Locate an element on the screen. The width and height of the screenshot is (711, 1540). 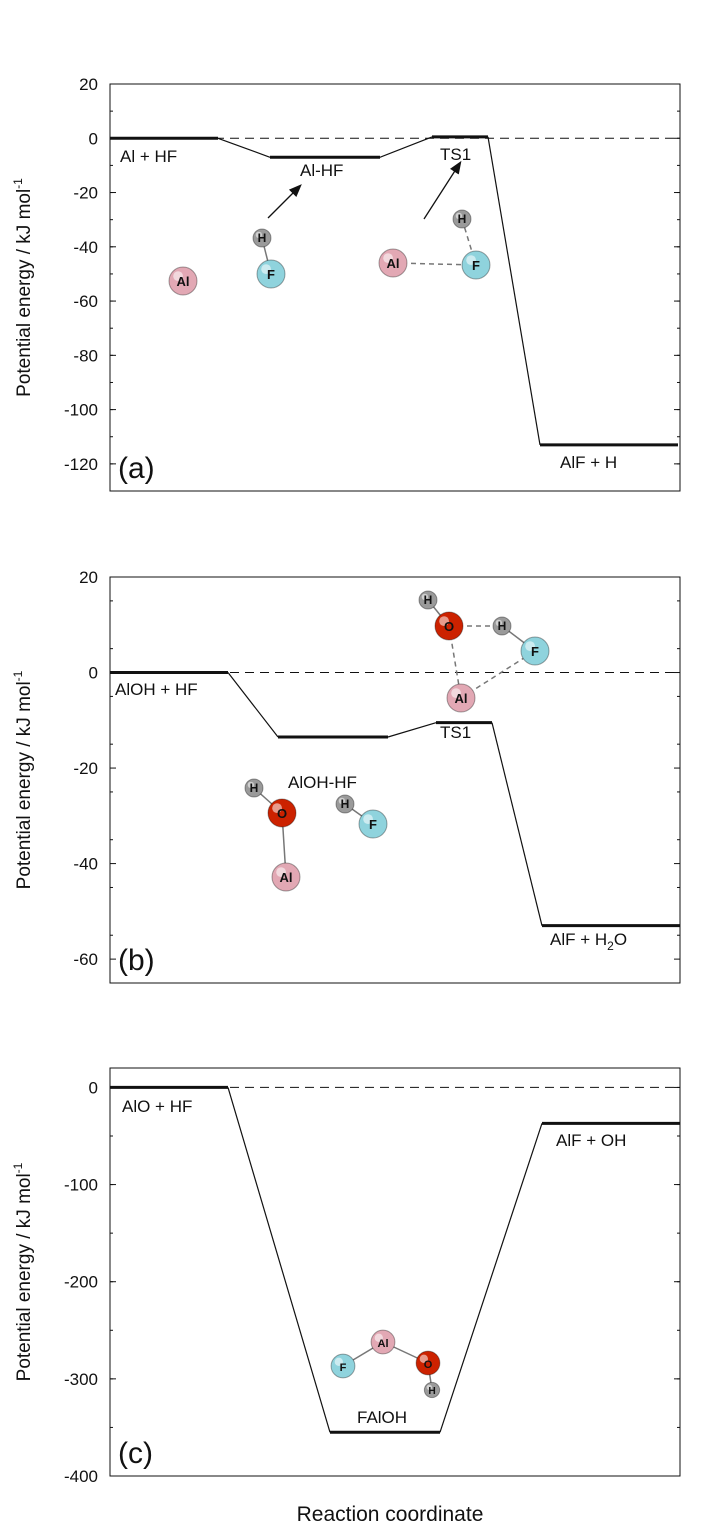
level-label: Al-HF is located at coordinates (321, 170).